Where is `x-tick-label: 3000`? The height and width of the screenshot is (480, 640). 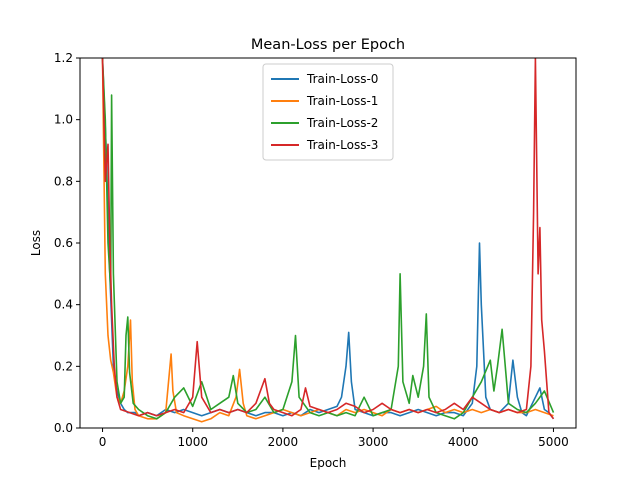
x-tick-label: 3000 is located at coordinates (373, 442).